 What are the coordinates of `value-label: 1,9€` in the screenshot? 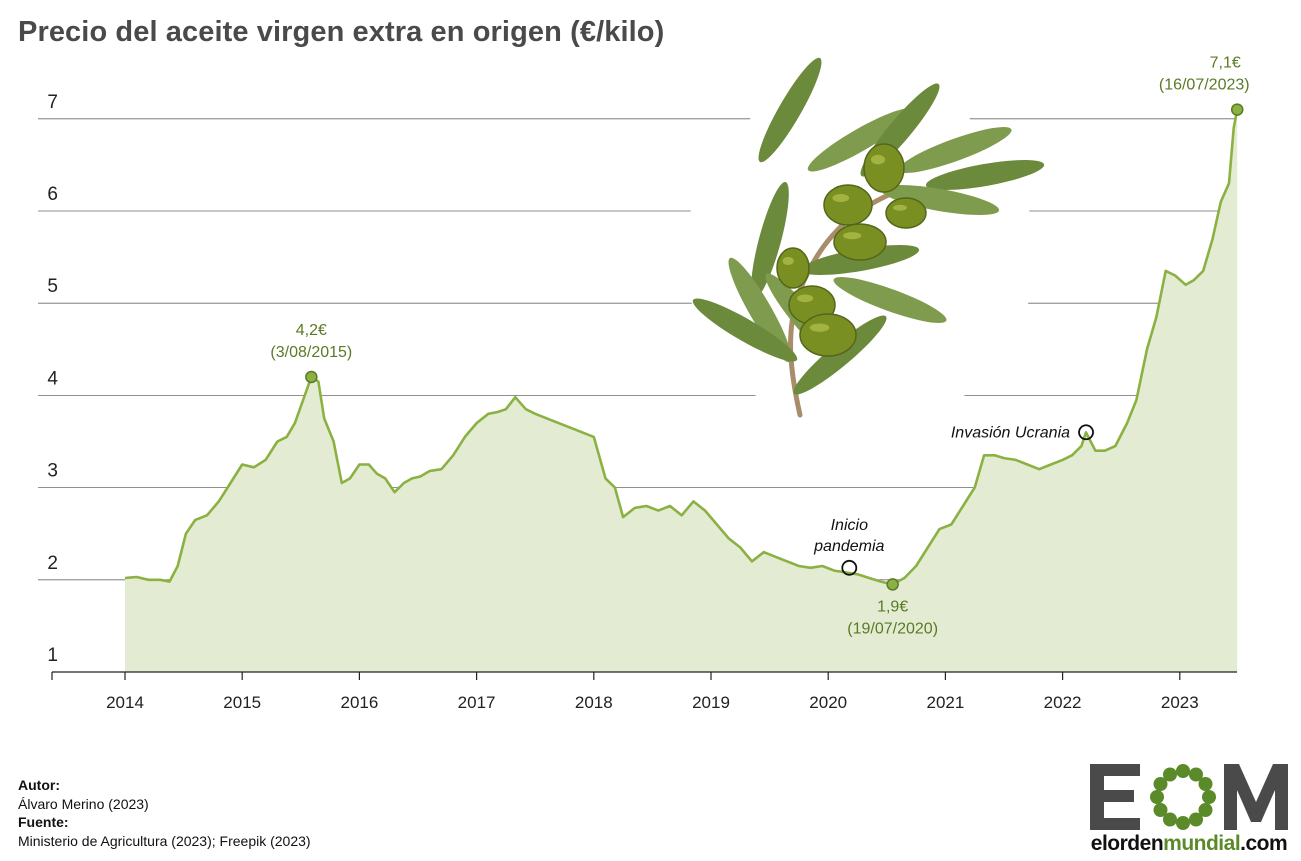 It's located at (892, 606).